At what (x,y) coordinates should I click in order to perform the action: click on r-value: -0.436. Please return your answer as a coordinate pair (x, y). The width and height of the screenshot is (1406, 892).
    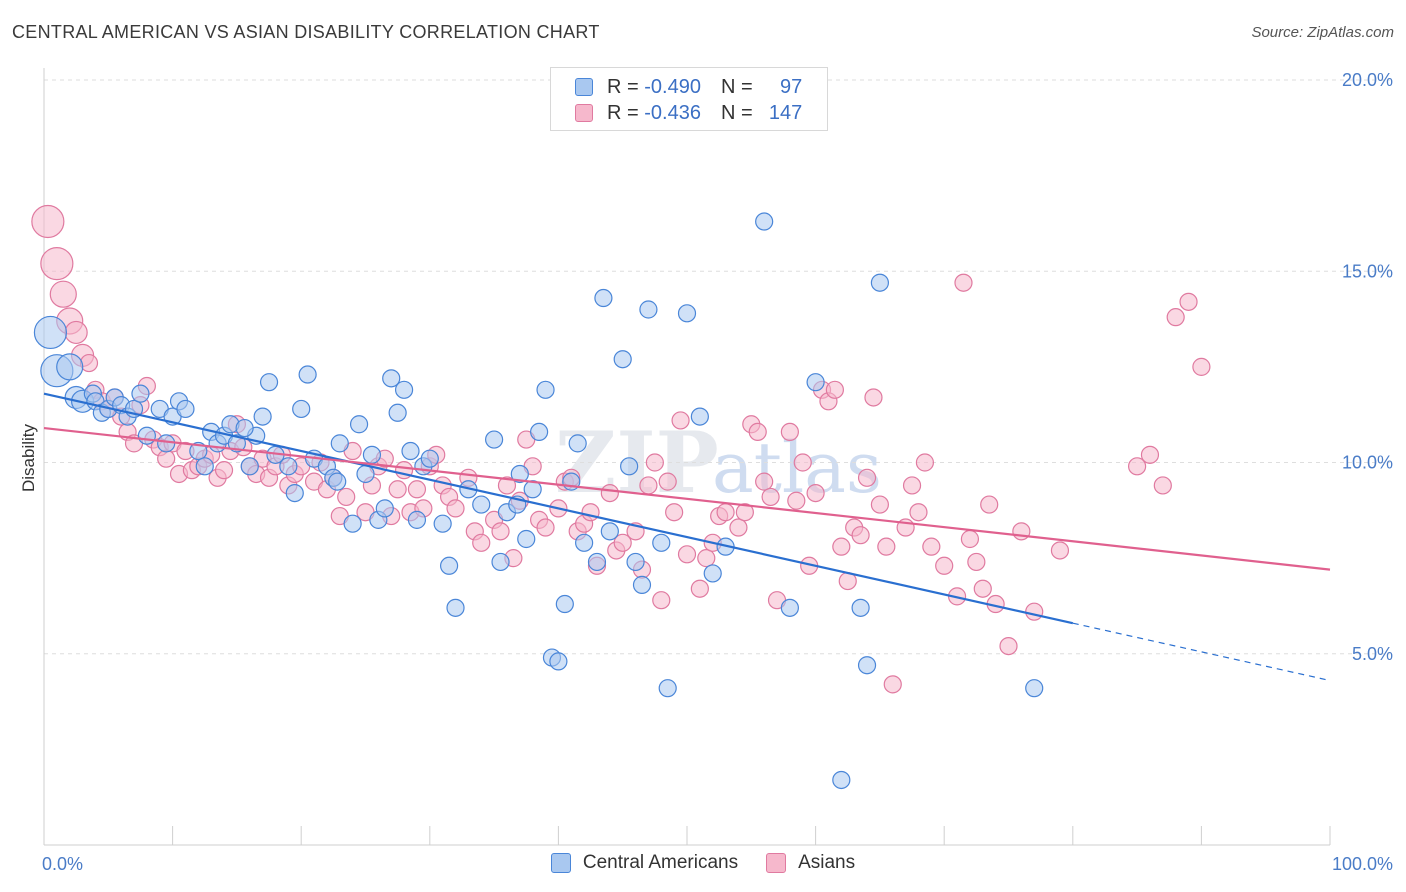
    Looking at the image, I should click on (672, 112).